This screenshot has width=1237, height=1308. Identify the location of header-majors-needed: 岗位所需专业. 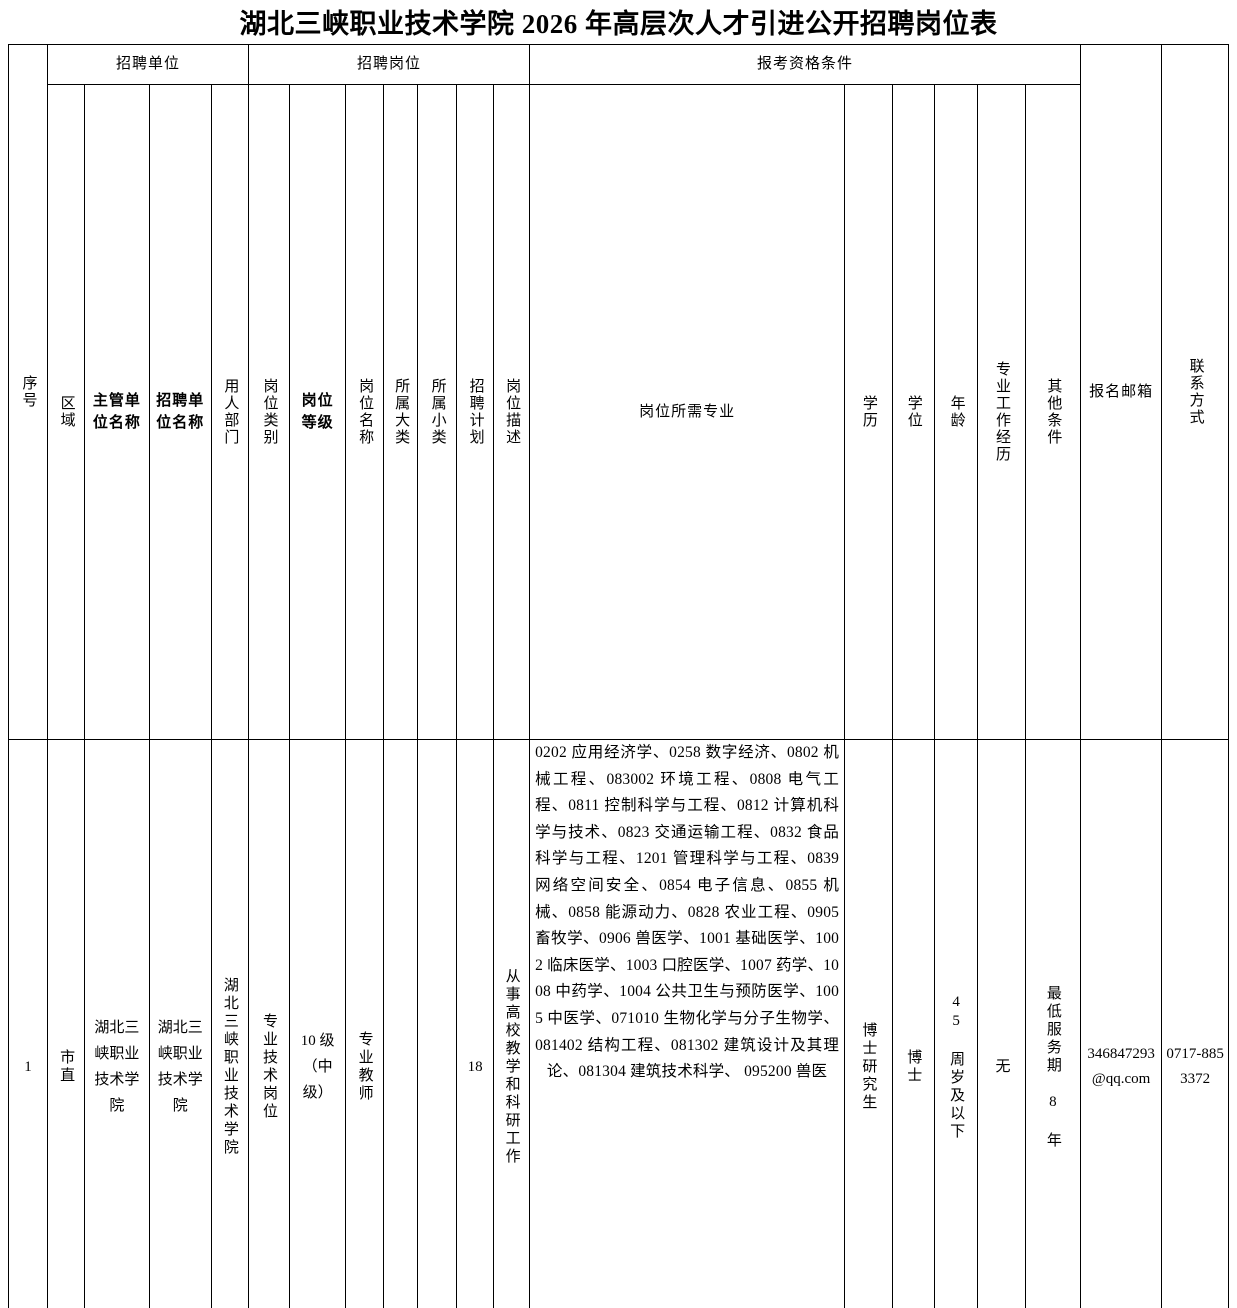
(687, 412).